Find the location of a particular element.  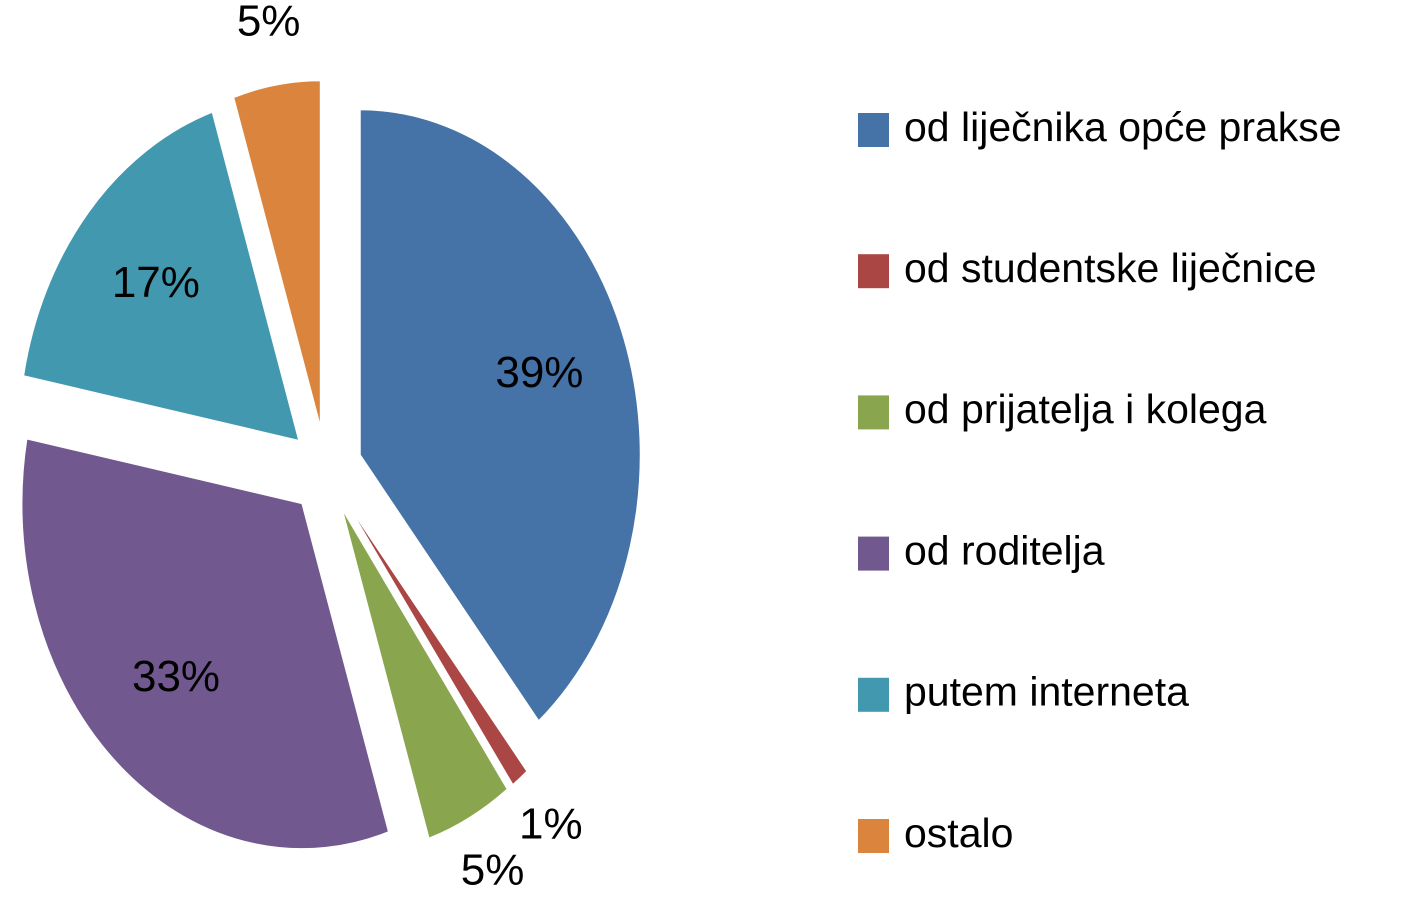

legend-label: od roditelja is located at coordinates (1004, 550).